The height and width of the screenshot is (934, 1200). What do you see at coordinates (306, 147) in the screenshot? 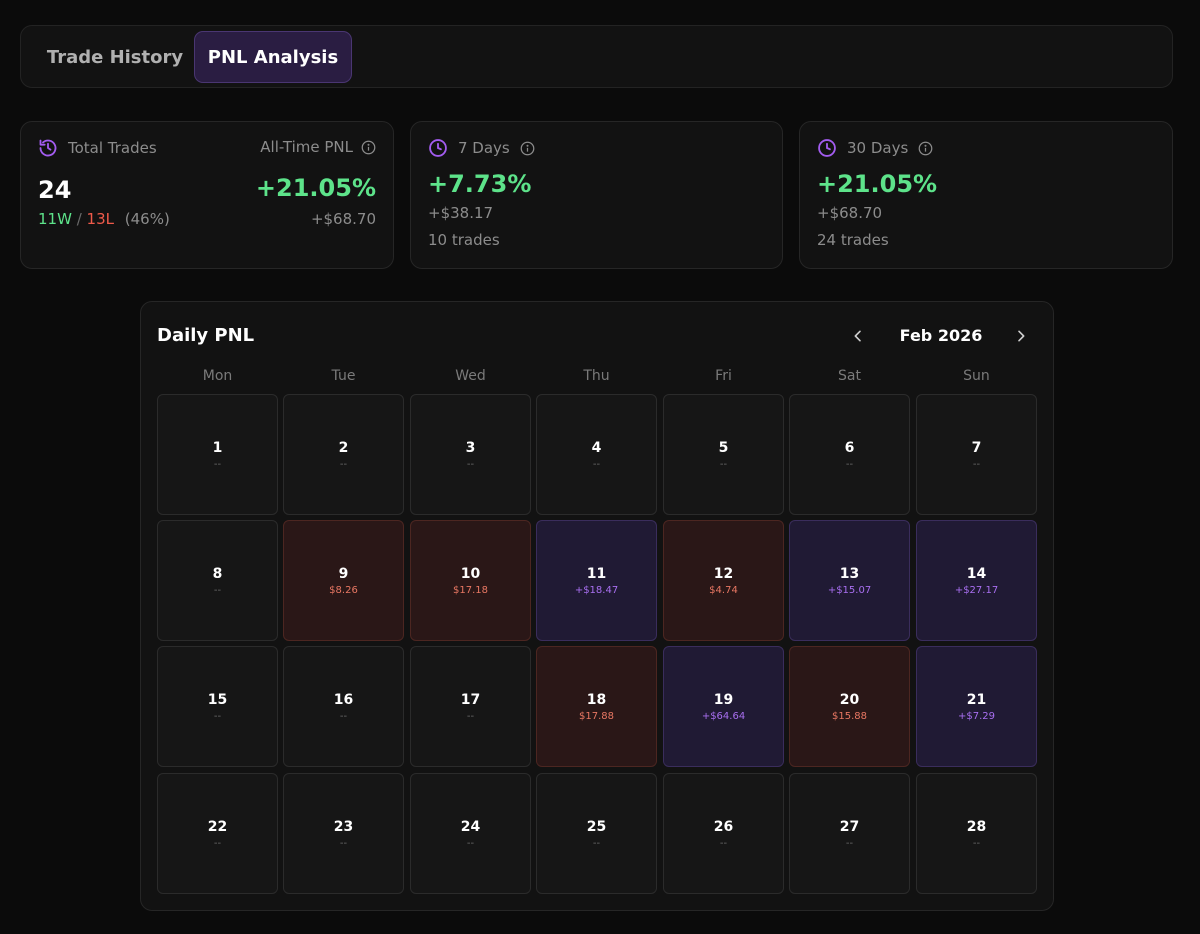
I see `all-time-pnl-label: All-Time PNL` at bounding box center [306, 147].